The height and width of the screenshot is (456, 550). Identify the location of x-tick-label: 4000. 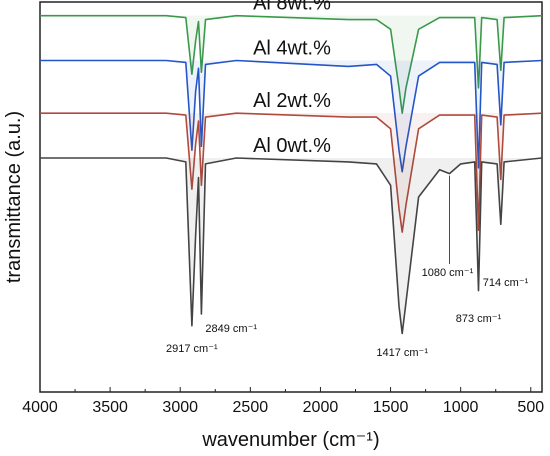
(40, 407).